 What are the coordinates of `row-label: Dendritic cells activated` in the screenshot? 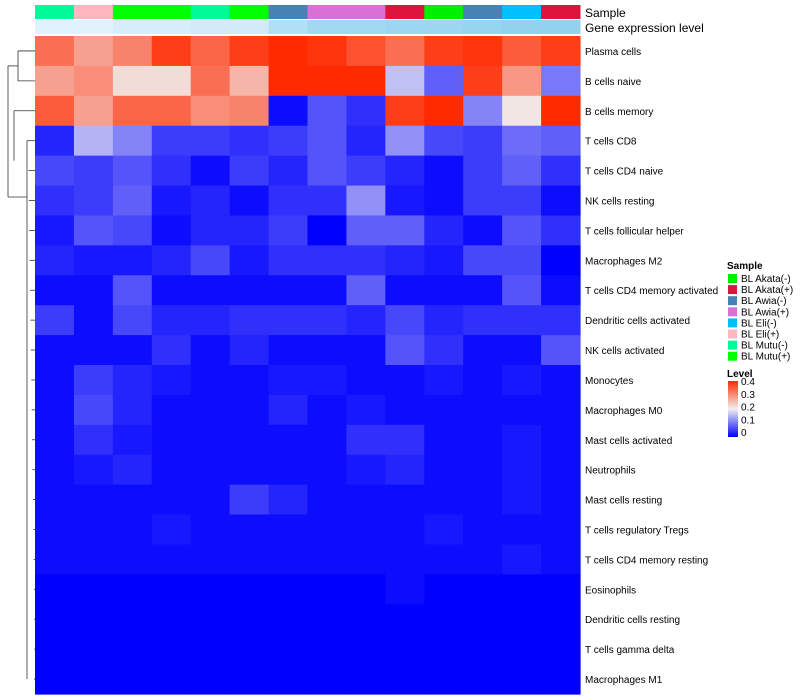 It's located at (637, 321).